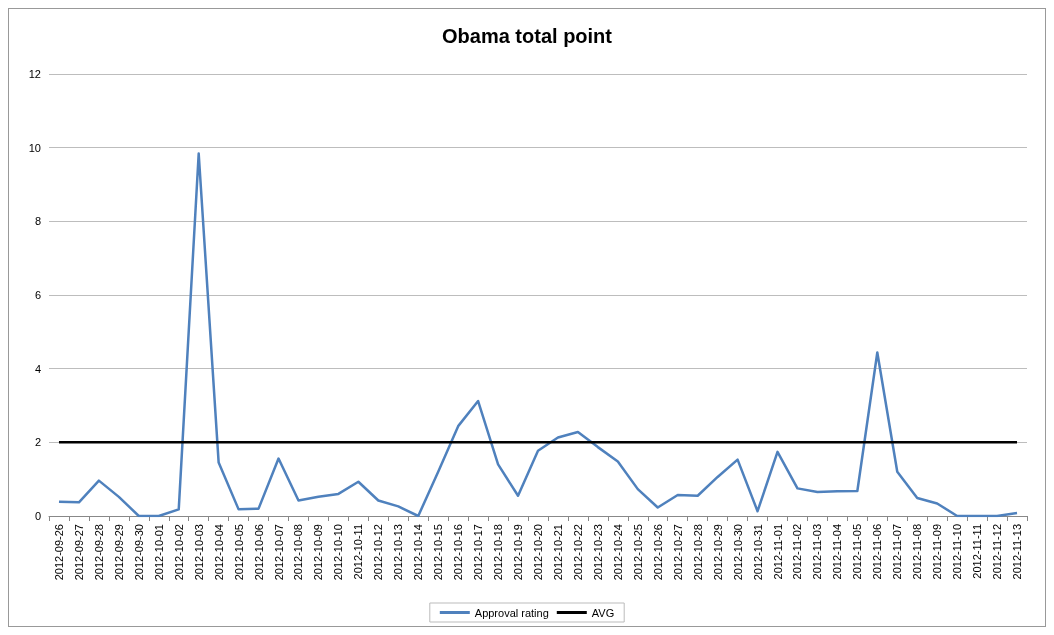  I want to click on x-tick-label: 2012-09-28, so click(98, 552).